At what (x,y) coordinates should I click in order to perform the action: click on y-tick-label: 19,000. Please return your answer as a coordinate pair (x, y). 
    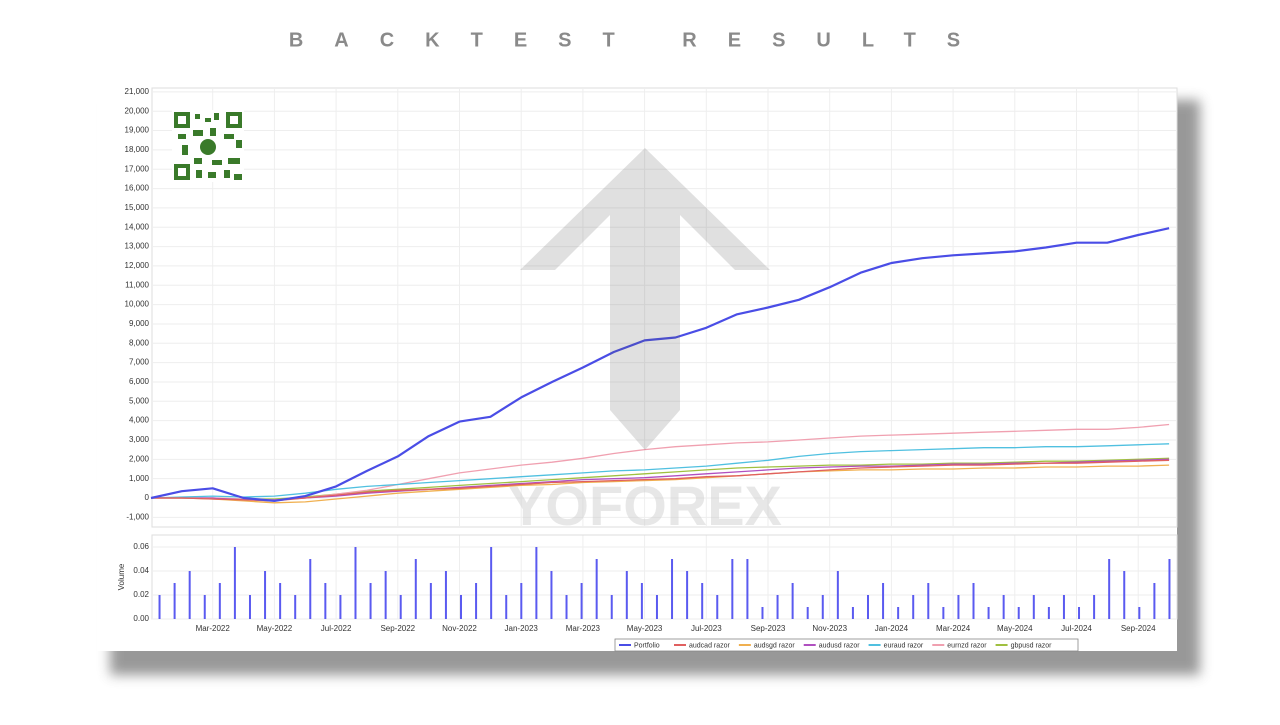
    Looking at the image, I should click on (137, 130).